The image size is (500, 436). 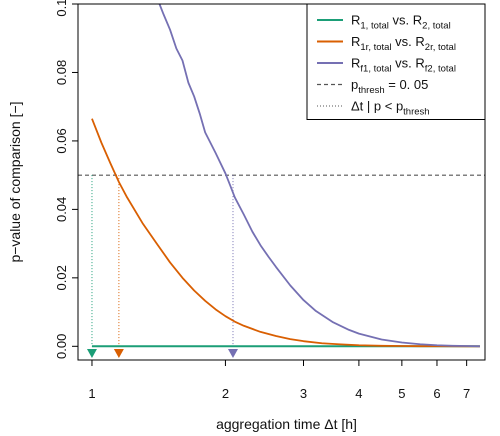 What do you see at coordinates (91, 353) in the screenshot?
I see `crossing-marker-r1` at bounding box center [91, 353].